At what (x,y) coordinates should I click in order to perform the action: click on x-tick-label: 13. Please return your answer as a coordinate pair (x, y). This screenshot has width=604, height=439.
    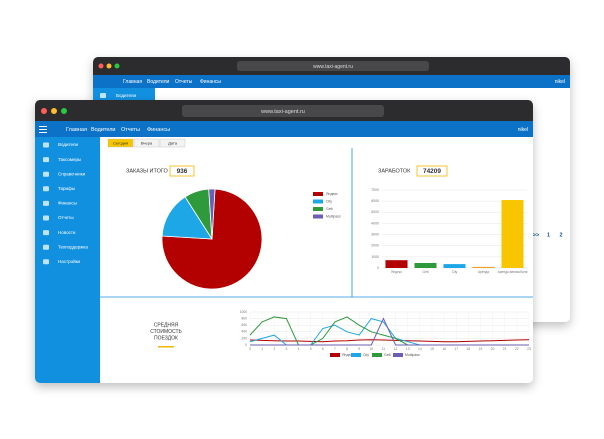
    Looking at the image, I should click on (408, 349).